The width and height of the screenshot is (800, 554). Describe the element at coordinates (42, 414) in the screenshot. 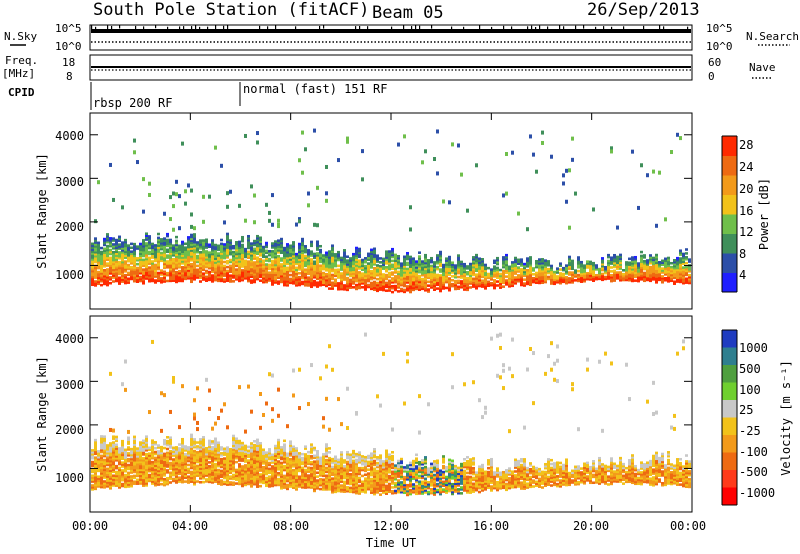

I see `velocity-ylabel: Slant Range [km]` at that location.